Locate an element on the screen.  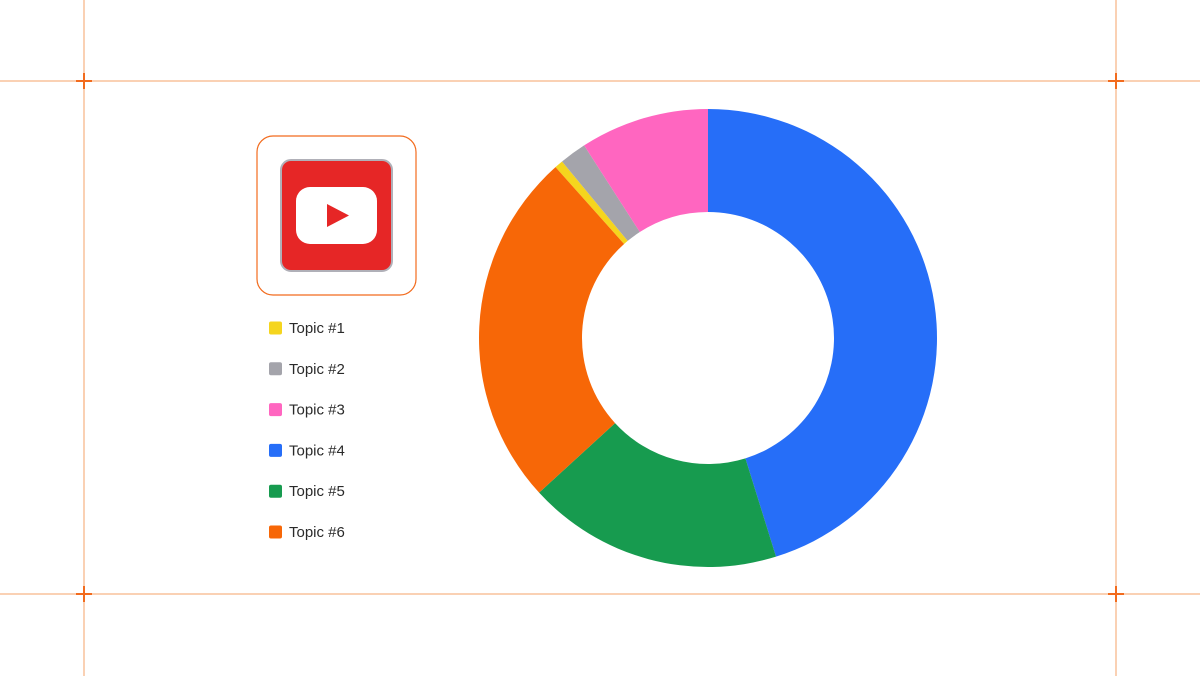
legend-label: Topic #3 is located at coordinates (317, 410).